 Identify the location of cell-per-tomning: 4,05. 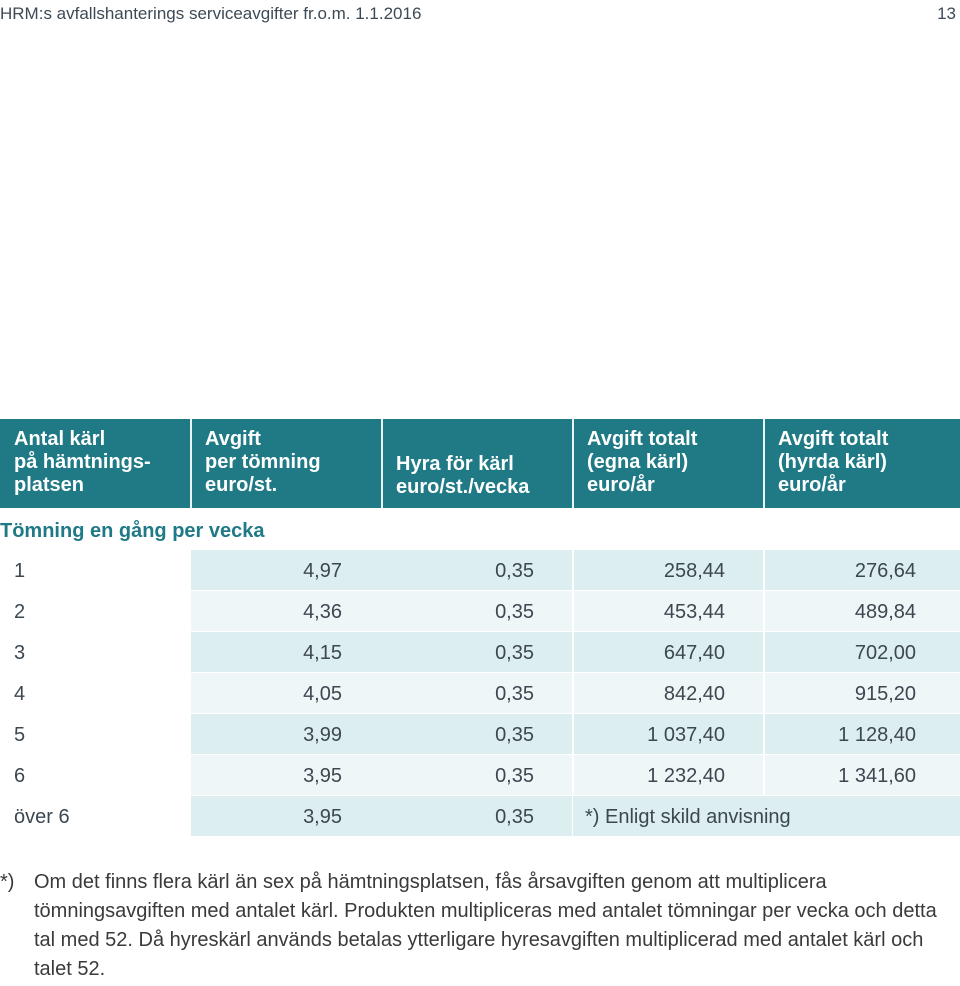
(286, 693).